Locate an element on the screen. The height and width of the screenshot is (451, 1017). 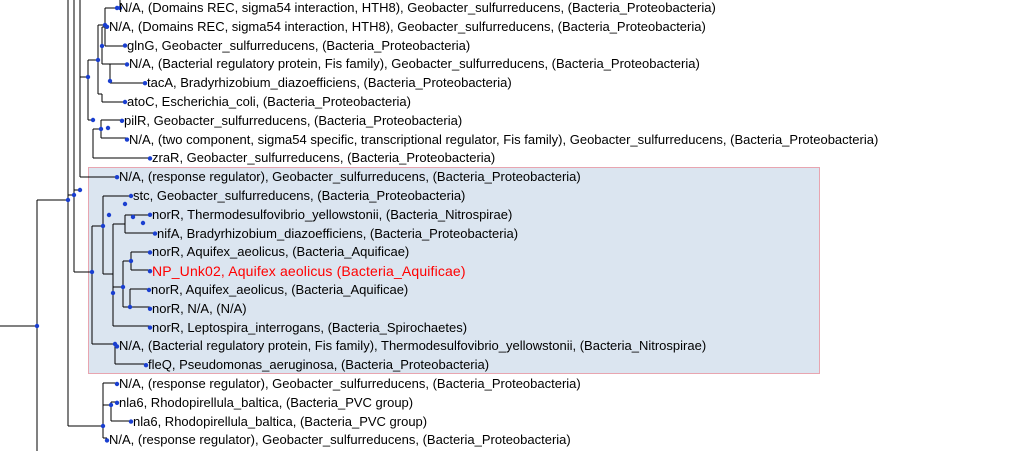
tree-node-A is located at coordinates (98, 60).